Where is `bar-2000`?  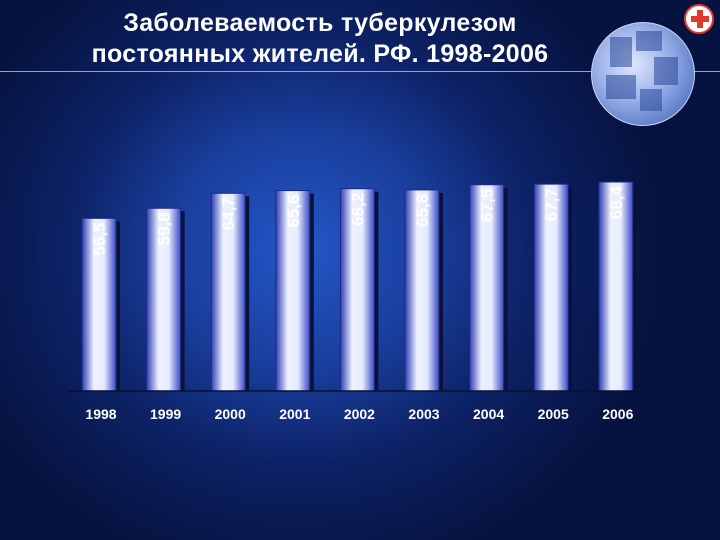
bar-2000 is located at coordinates (228, 292).